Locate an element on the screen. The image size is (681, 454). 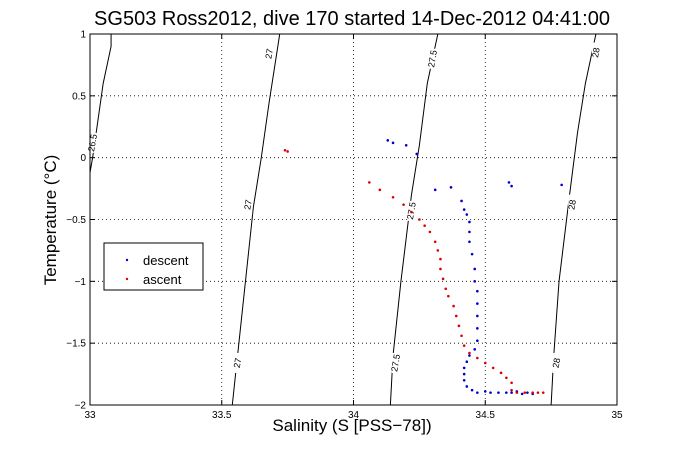
y-tick-label: −2 is located at coordinates (81, 406).